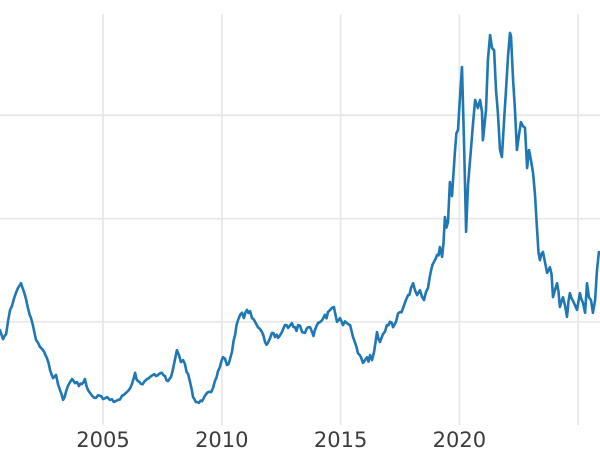  What do you see at coordinates (102, 439) in the screenshot?
I see `x-tick-label: 2005` at bounding box center [102, 439].